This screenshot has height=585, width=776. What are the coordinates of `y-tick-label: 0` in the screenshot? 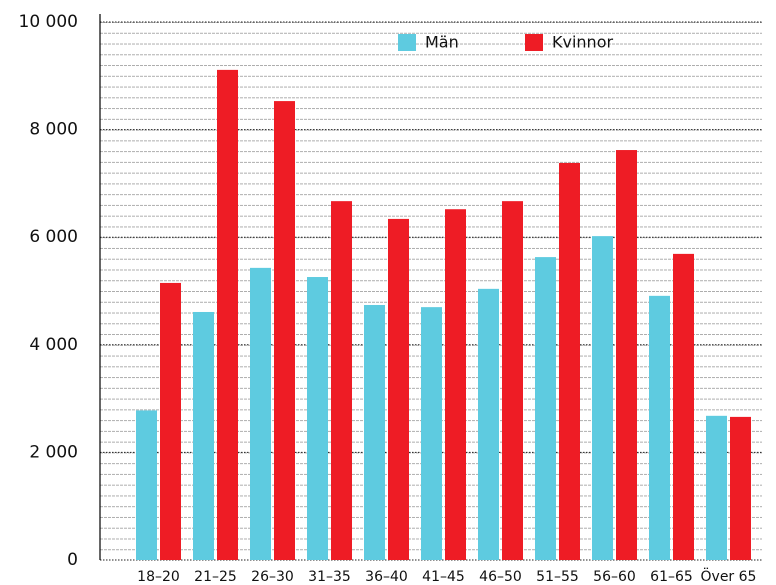 It's located at (72, 560).